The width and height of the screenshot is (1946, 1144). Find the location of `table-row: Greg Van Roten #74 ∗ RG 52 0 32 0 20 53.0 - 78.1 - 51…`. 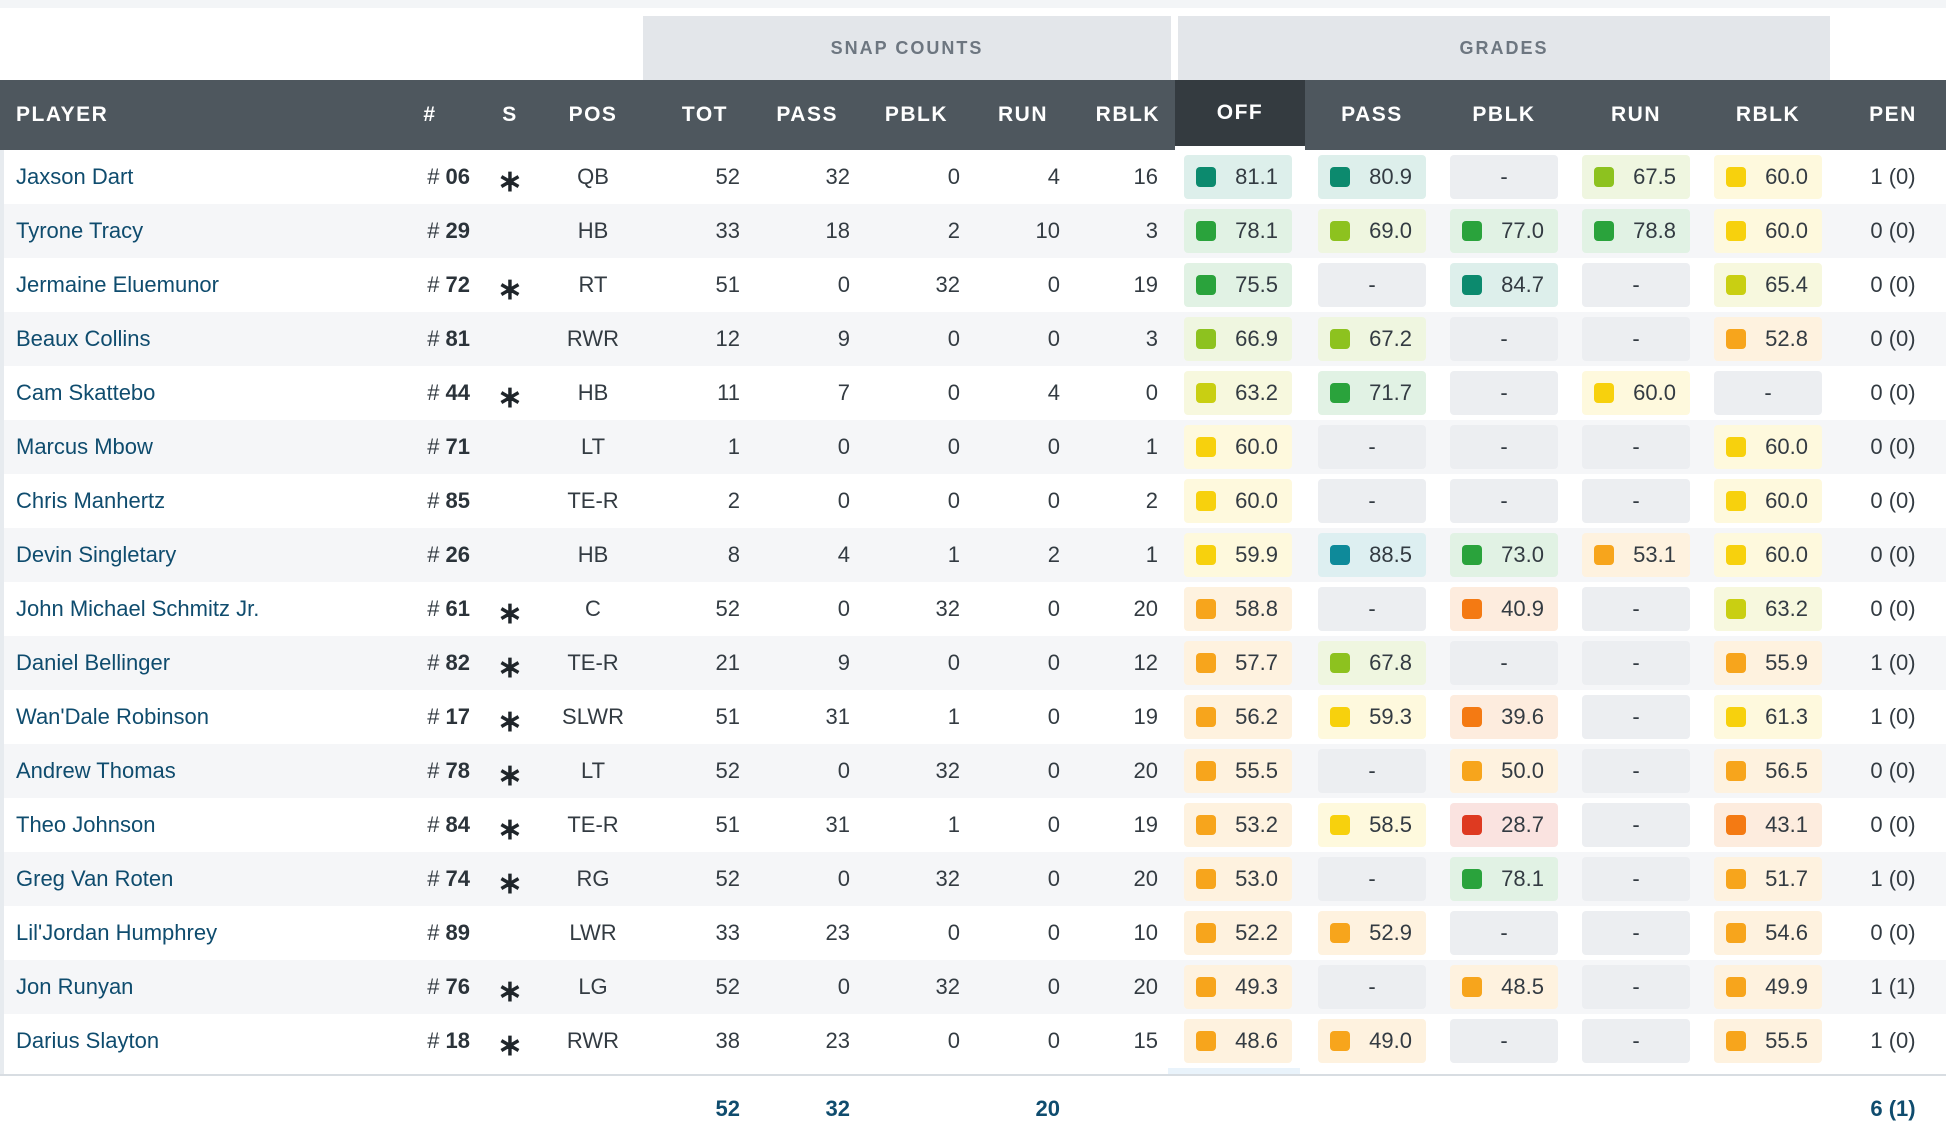

table-row: Greg Van Roten #74 ∗ RG 52 0 32 0 20 53.0 - 78.1 - 51… is located at coordinates (973, 879).